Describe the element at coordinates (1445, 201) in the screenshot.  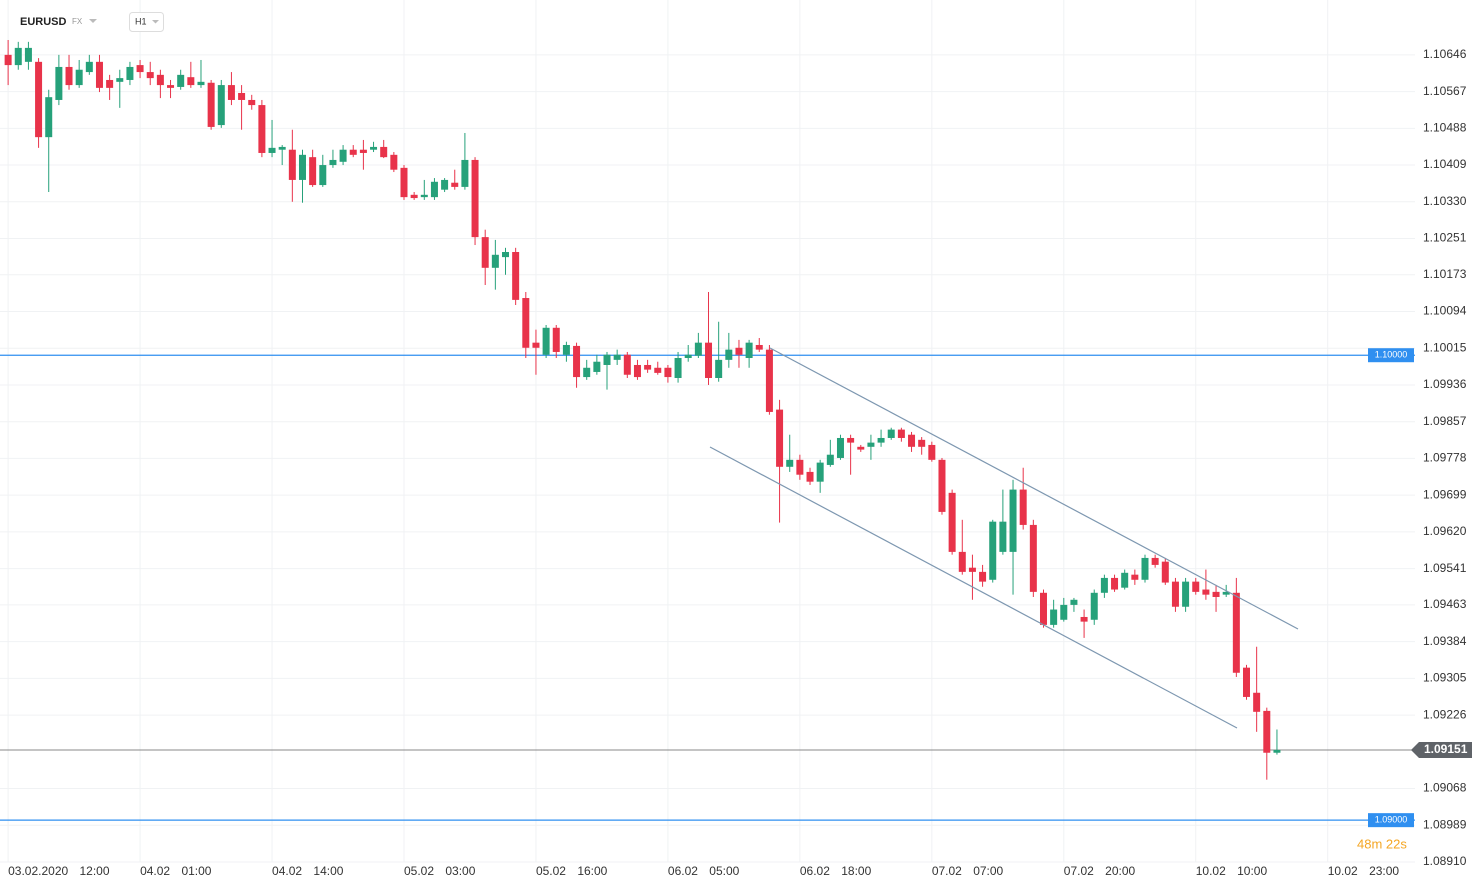
I see `y-tick-label: 1.10330` at that location.